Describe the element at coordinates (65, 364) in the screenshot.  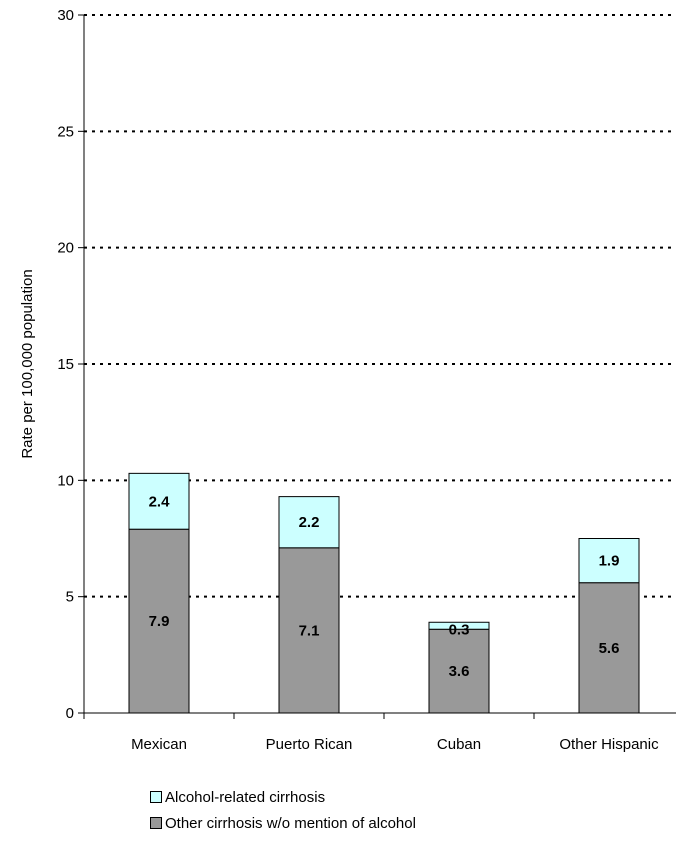
I see `y-tick-label: 15` at that location.